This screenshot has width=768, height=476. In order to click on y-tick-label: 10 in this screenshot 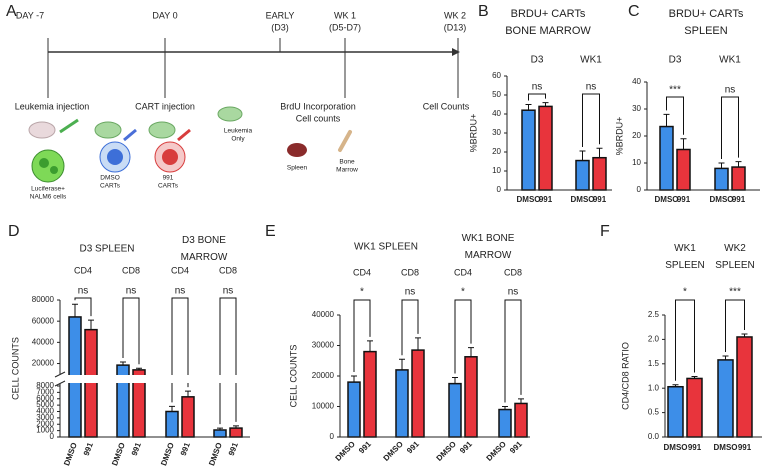, I will do `click(636, 162)`.